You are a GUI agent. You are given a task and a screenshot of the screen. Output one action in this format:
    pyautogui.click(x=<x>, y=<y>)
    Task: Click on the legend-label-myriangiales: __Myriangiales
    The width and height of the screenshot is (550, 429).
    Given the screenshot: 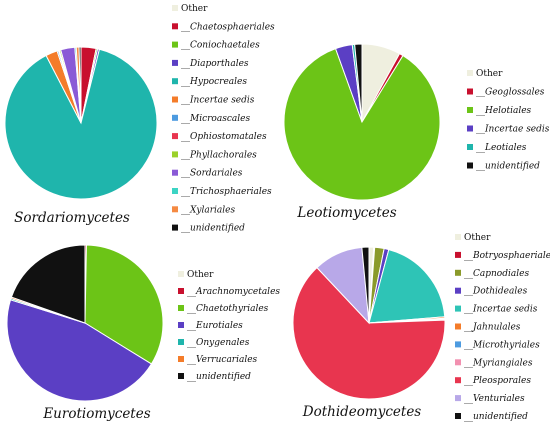 What is the action you would take?
    pyautogui.click(x=498, y=363)
    